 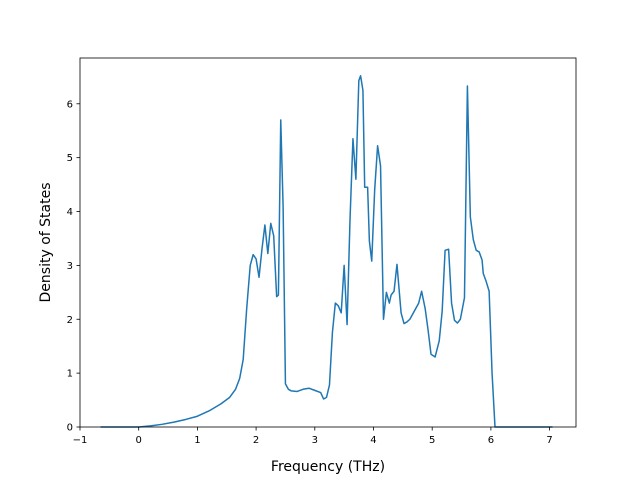 I want to click on x-tick-label: 6, so click(x=491, y=440).